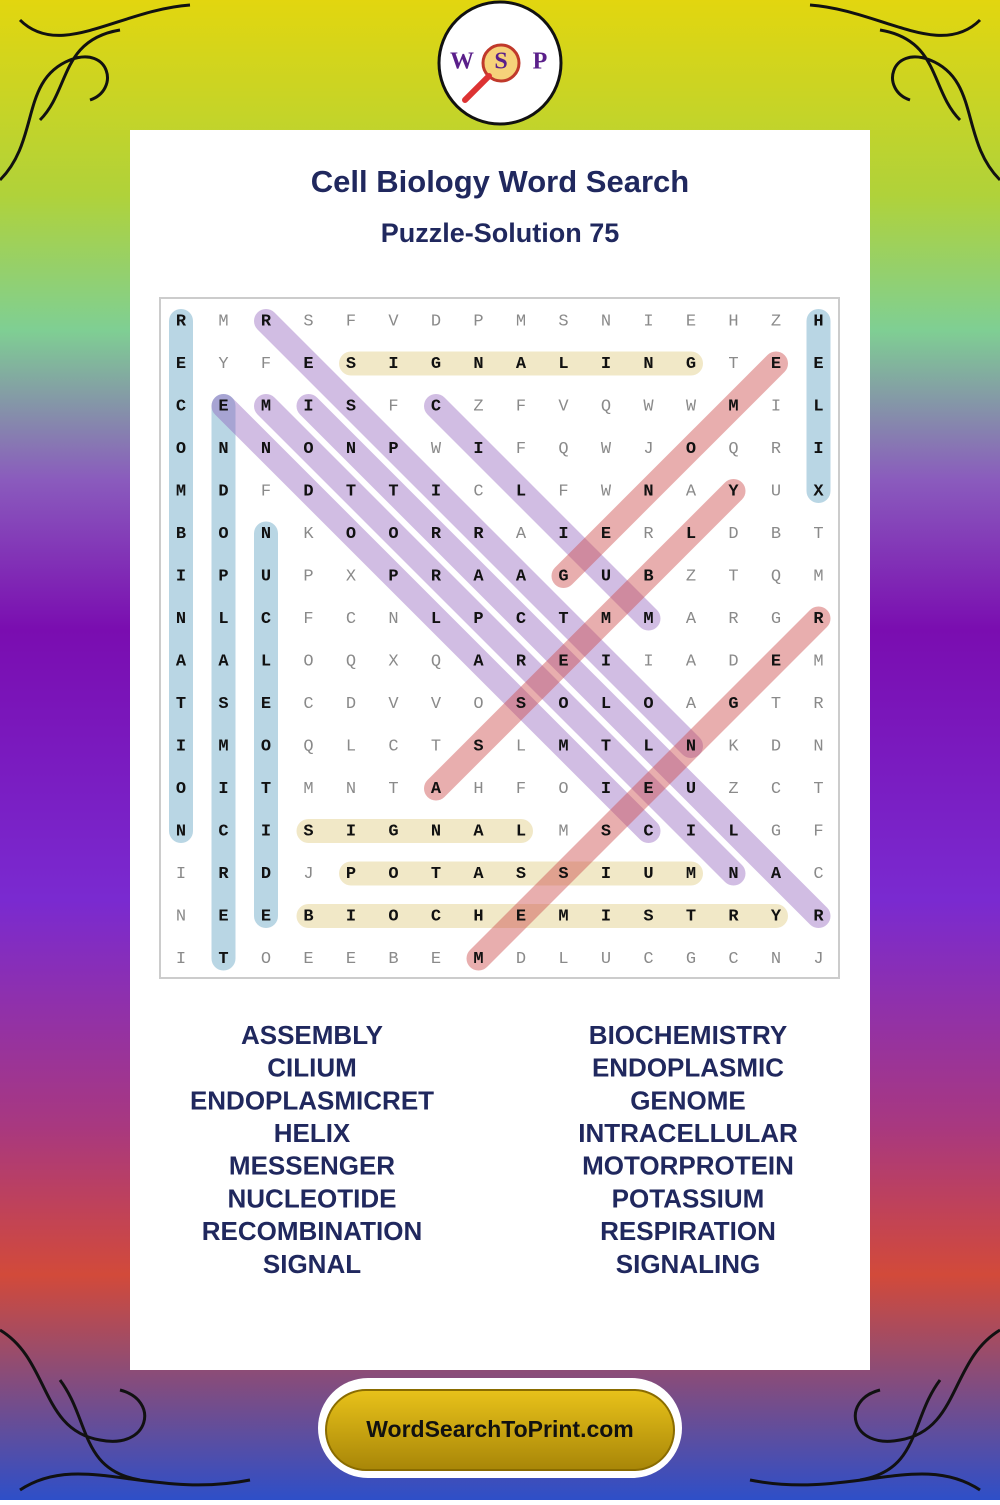 The image size is (1000, 1505). Describe the element at coordinates (688, 1231) in the screenshot. I see `word-list-item: RESPIRATION` at that location.